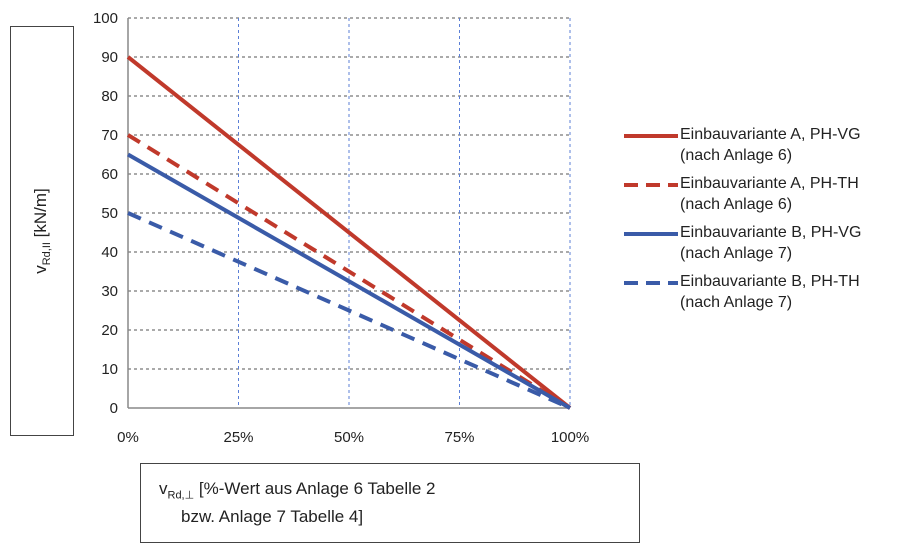 Image resolution: width=899 pixels, height=543 pixels. What do you see at coordinates (109, 174) in the screenshot?
I see `y-tick-label: 60` at bounding box center [109, 174].